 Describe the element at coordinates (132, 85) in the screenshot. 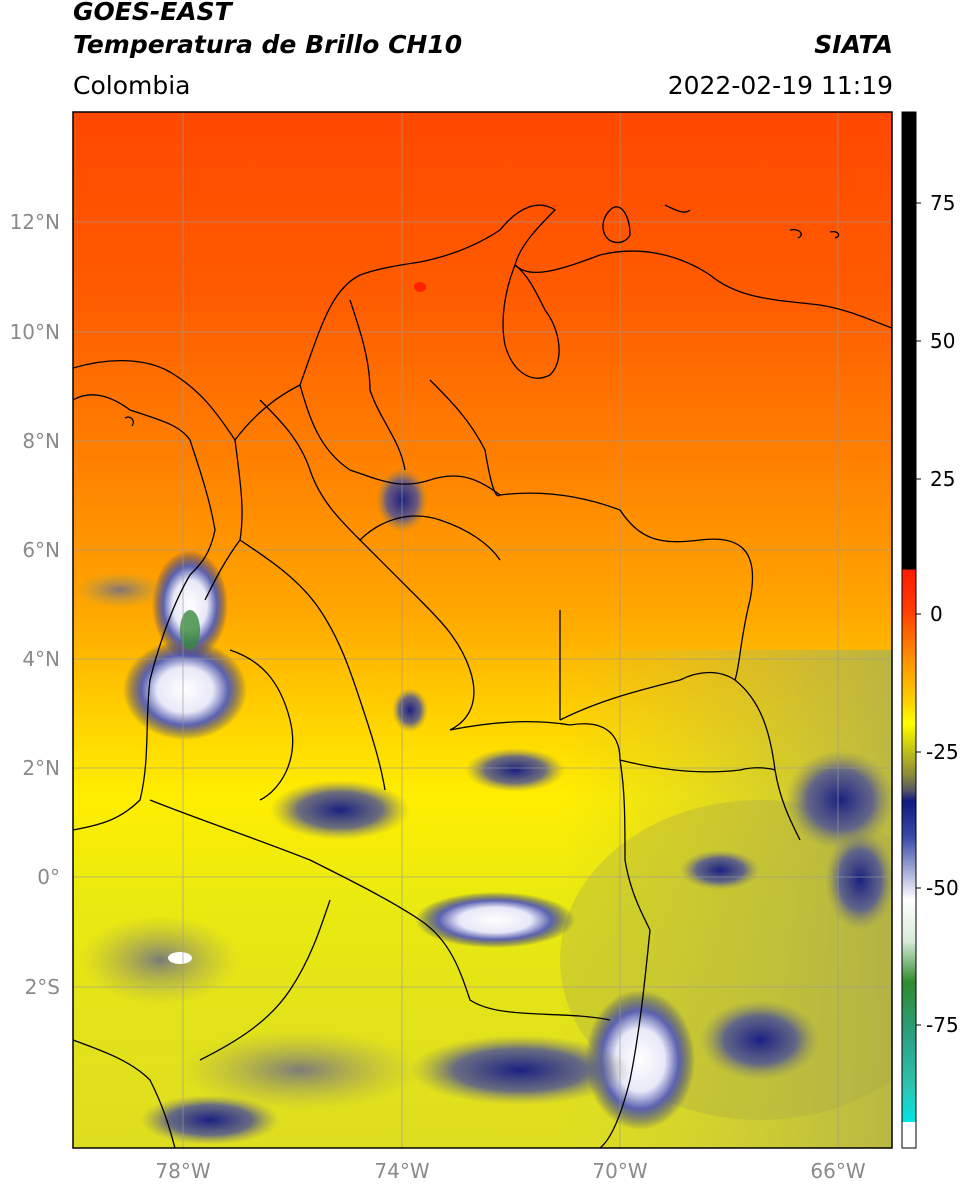

I see `region-label: Colombia` at that location.